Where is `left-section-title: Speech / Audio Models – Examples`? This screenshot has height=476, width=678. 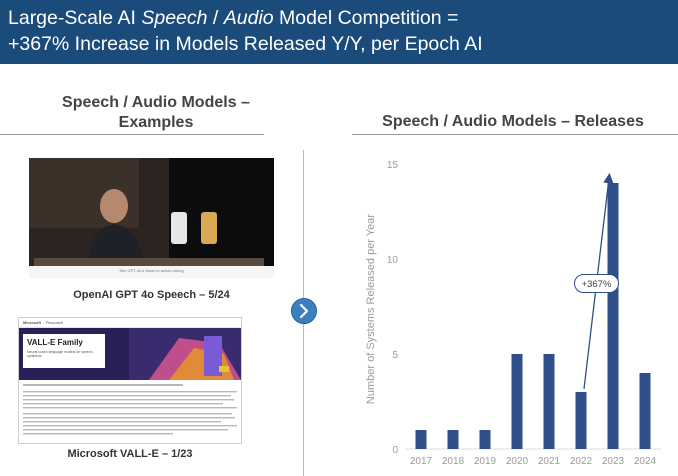
left-section-title: Speech / Audio Models – Examples is located at coordinates (156, 112).